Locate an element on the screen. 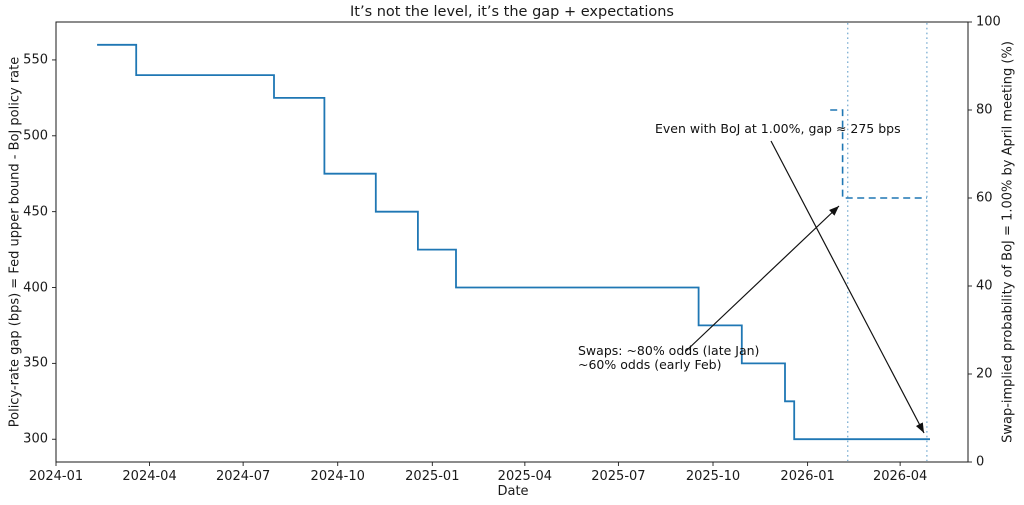  left-y-tick-550: 550 is located at coordinates (35, 60).